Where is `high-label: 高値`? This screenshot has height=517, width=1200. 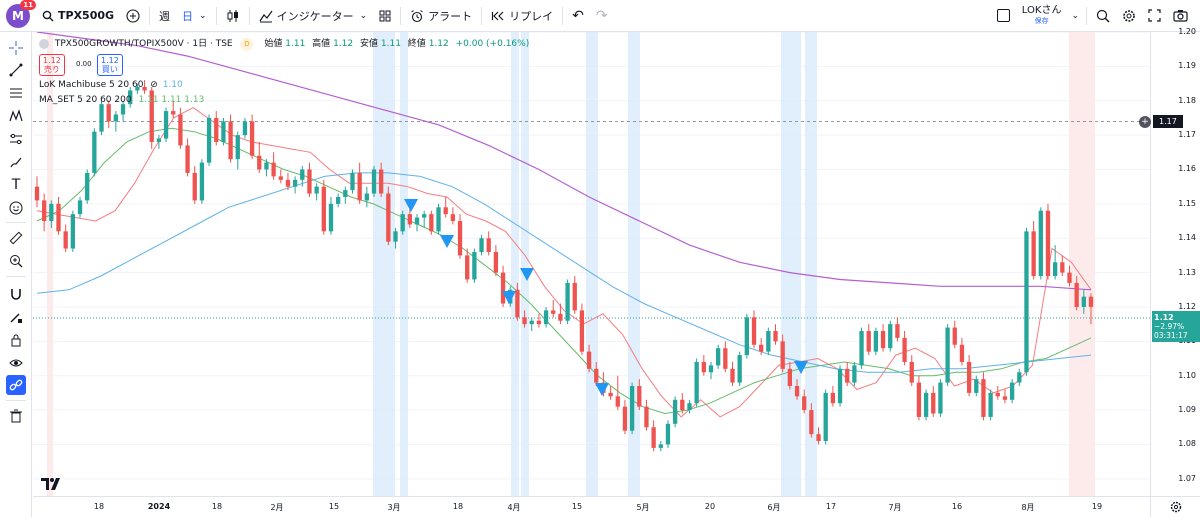 high-label: 高値 is located at coordinates (321, 44).